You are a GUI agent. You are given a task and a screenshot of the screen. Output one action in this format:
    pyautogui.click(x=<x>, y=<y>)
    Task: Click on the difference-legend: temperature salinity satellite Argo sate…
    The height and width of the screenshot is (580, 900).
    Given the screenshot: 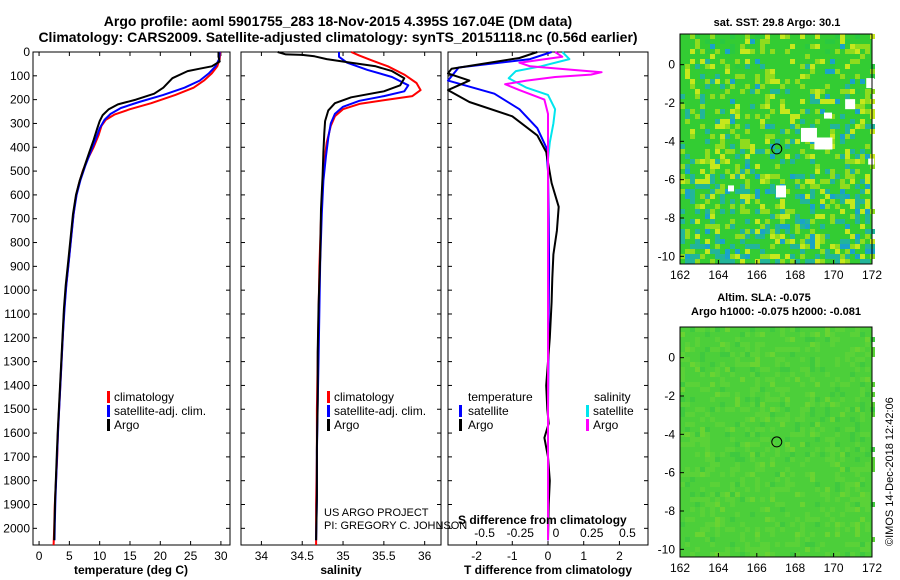 What is the action you would take?
    pyautogui.click(x=546, y=458)
    